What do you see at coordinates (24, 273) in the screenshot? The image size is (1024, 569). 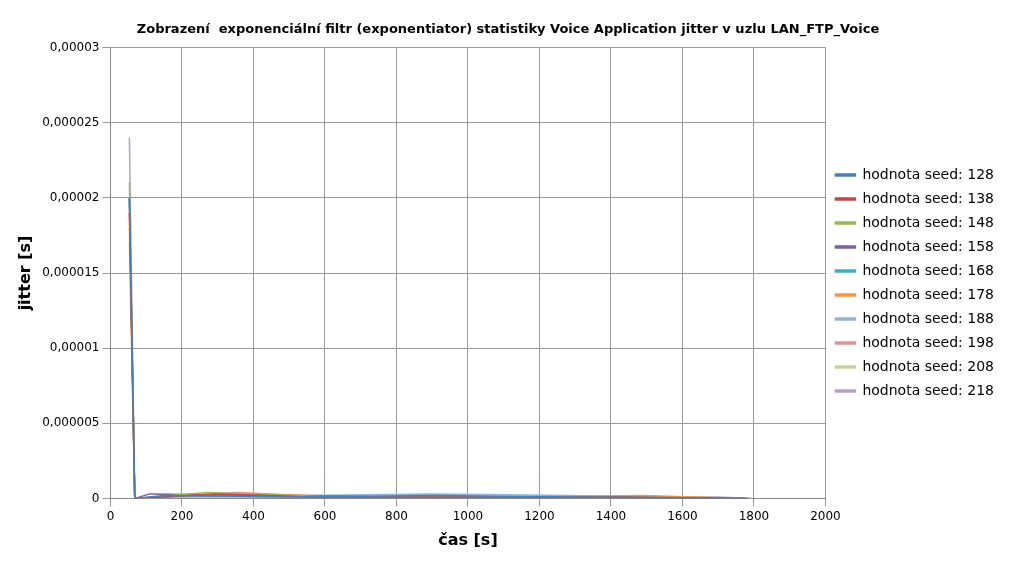 I see `y-axis-title: jitter [s]` at bounding box center [24, 273].